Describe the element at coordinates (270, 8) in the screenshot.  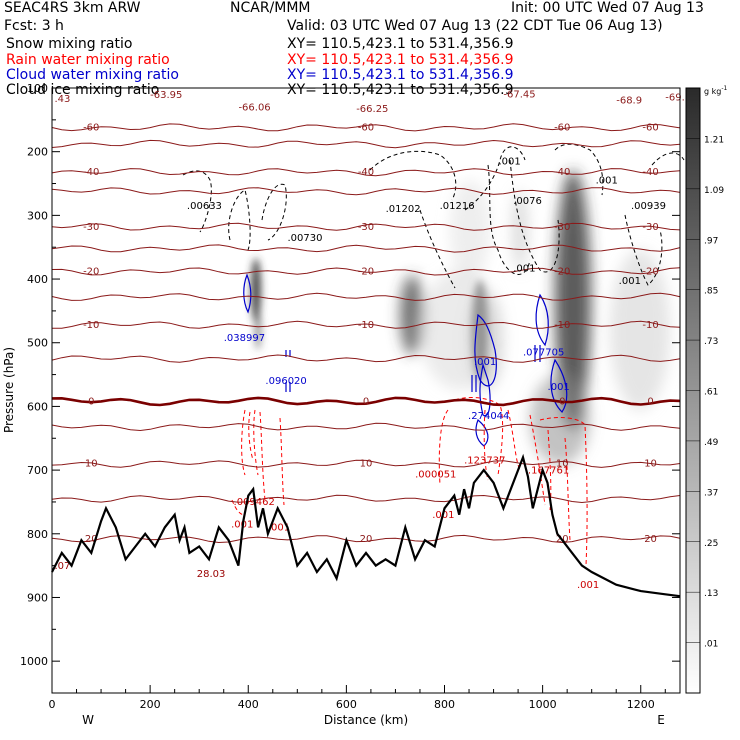
I see `org-label: NCAR/MMM` at that location.